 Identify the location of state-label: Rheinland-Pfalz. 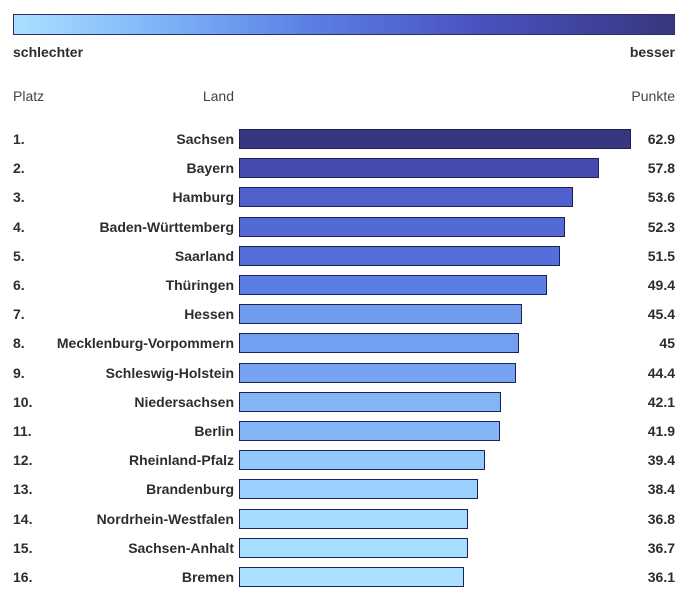
(181, 460).